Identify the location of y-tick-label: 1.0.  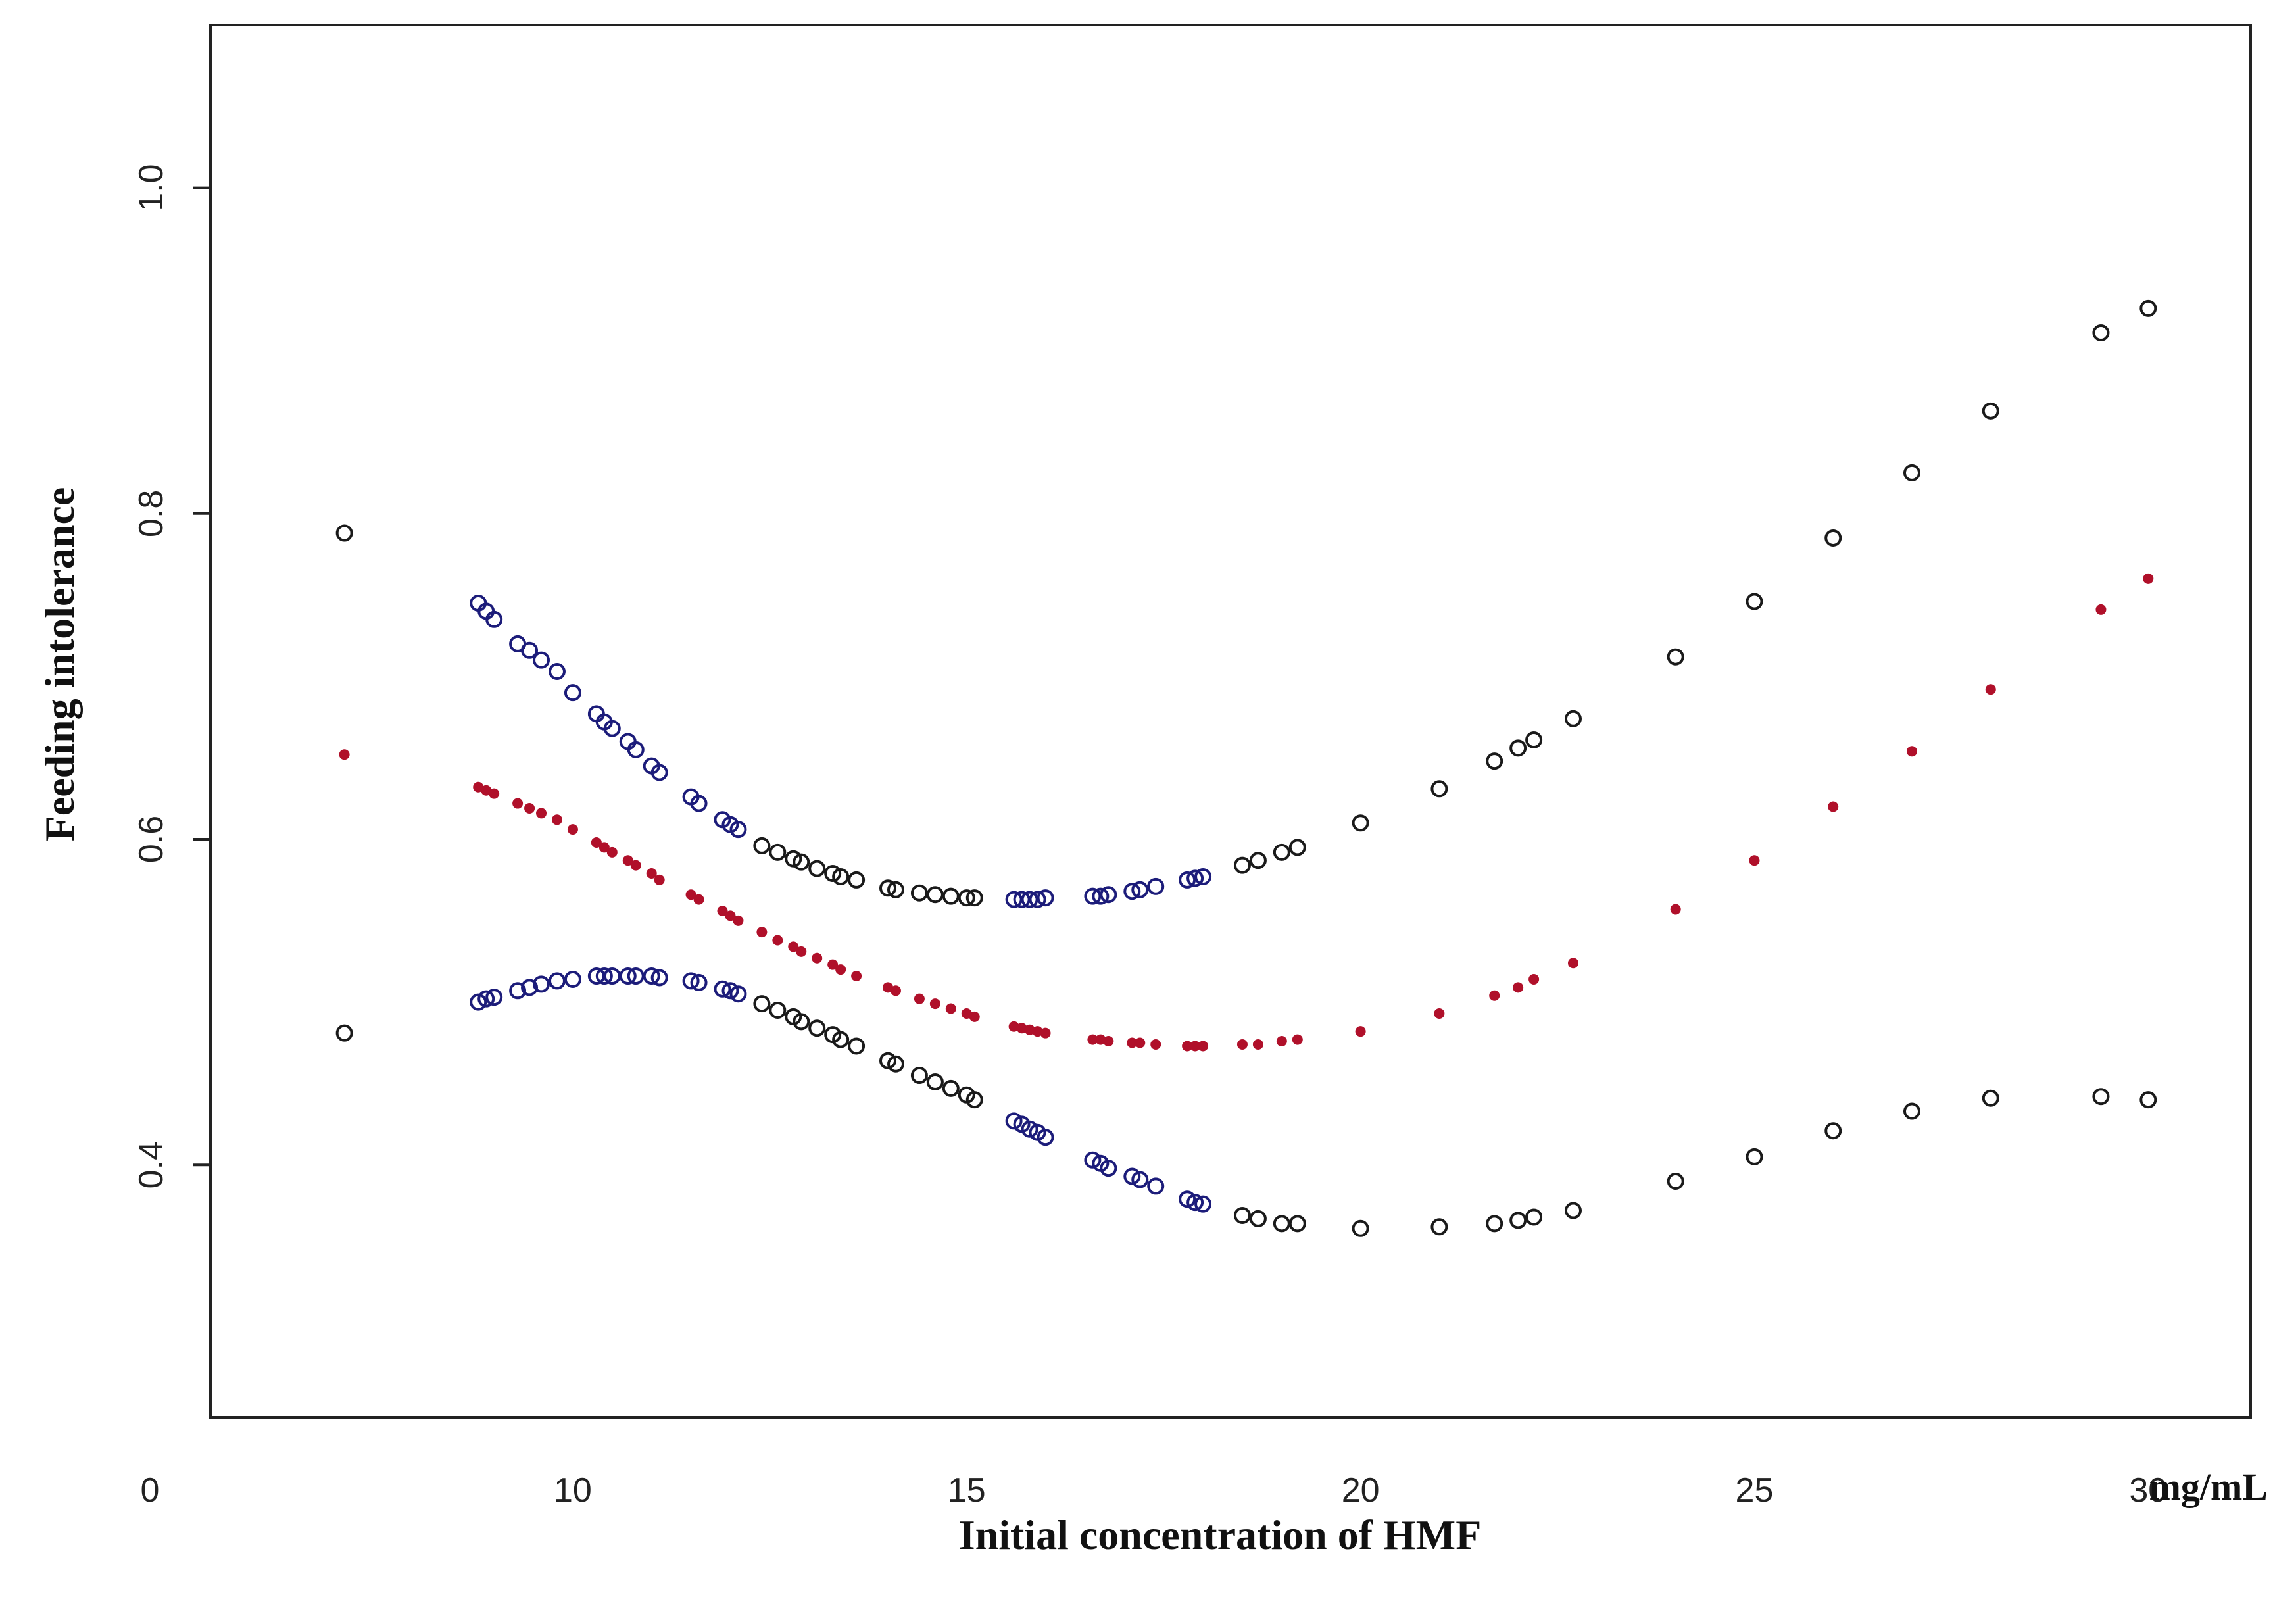
(151, 187).